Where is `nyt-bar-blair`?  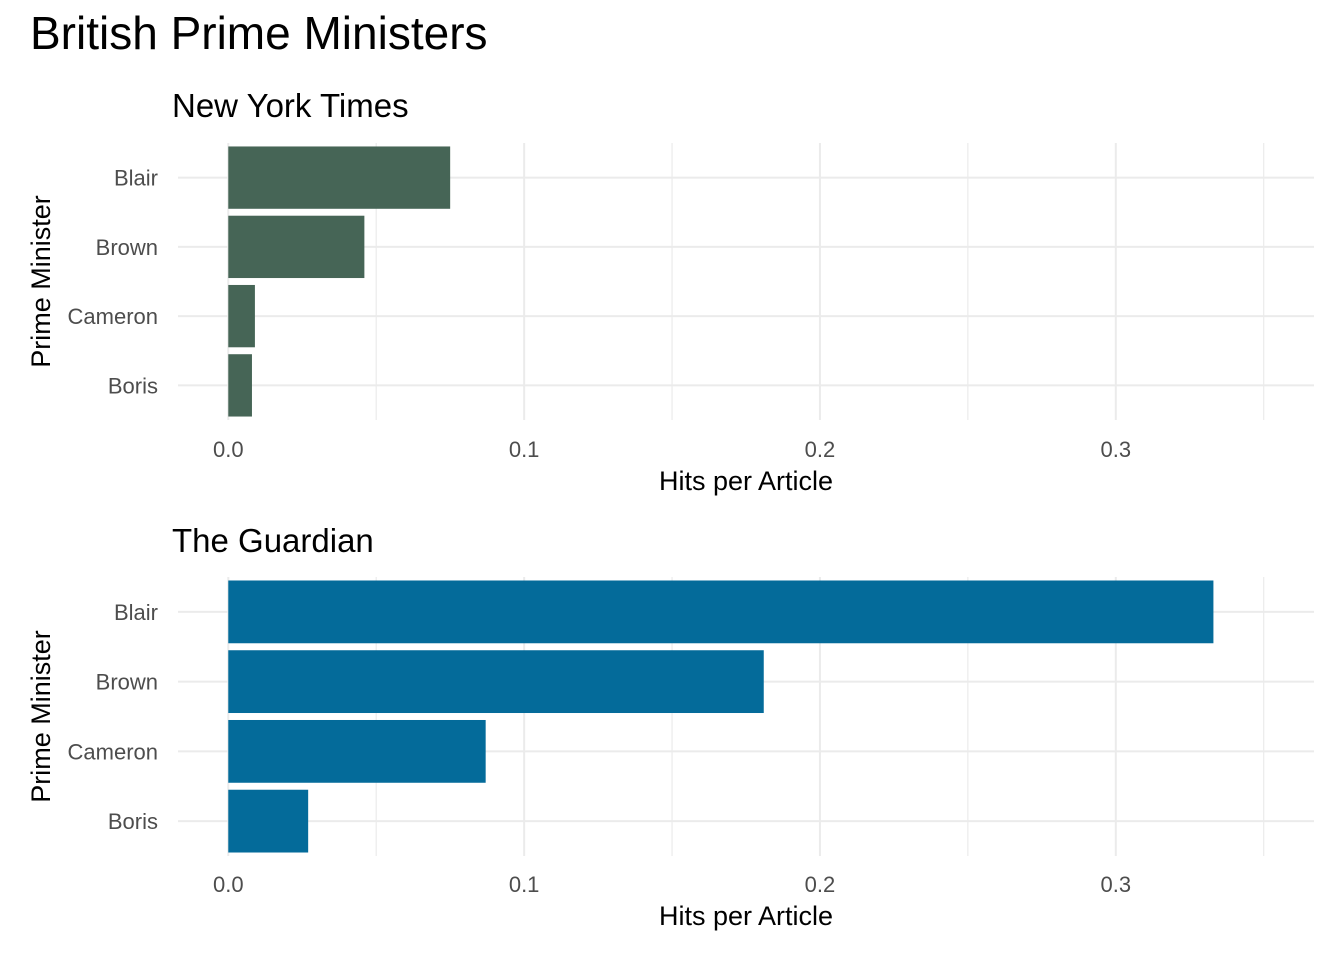
nyt-bar-blair is located at coordinates (339, 177).